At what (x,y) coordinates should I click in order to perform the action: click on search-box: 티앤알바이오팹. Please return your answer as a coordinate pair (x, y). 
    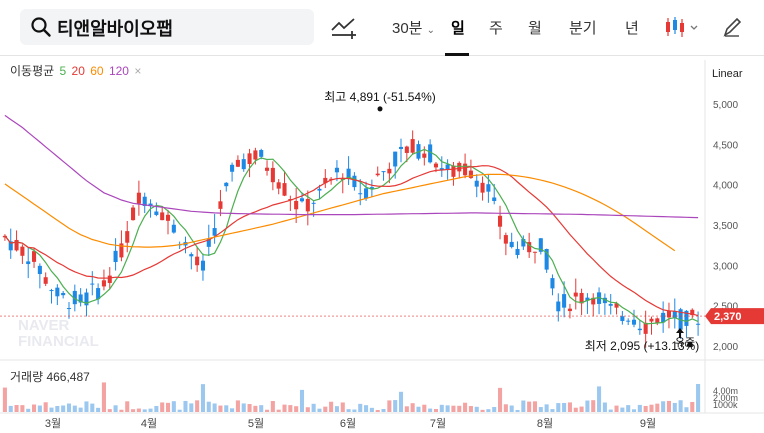
    Looking at the image, I should click on (167, 27).